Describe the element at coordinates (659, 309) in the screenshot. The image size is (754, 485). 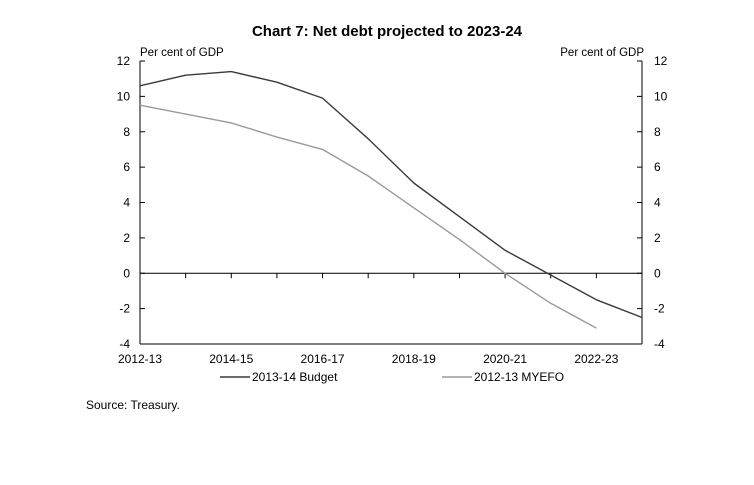
I see `y-tick-label-right: -2` at that location.